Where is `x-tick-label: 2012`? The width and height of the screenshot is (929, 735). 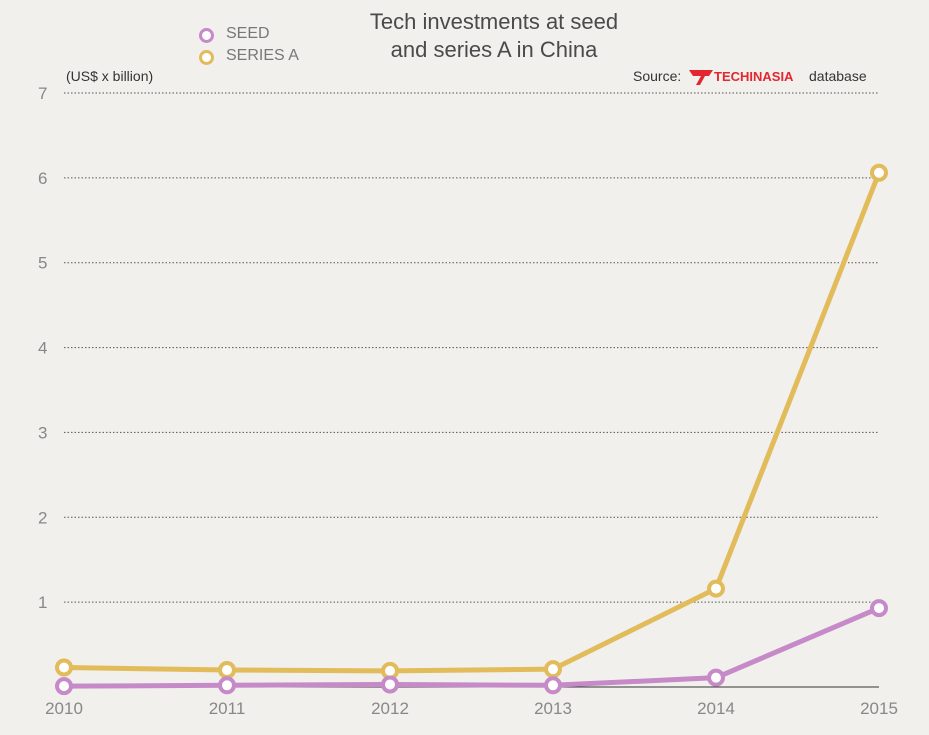
x-tick-label: 2012 is located at coordinates (390, 708).